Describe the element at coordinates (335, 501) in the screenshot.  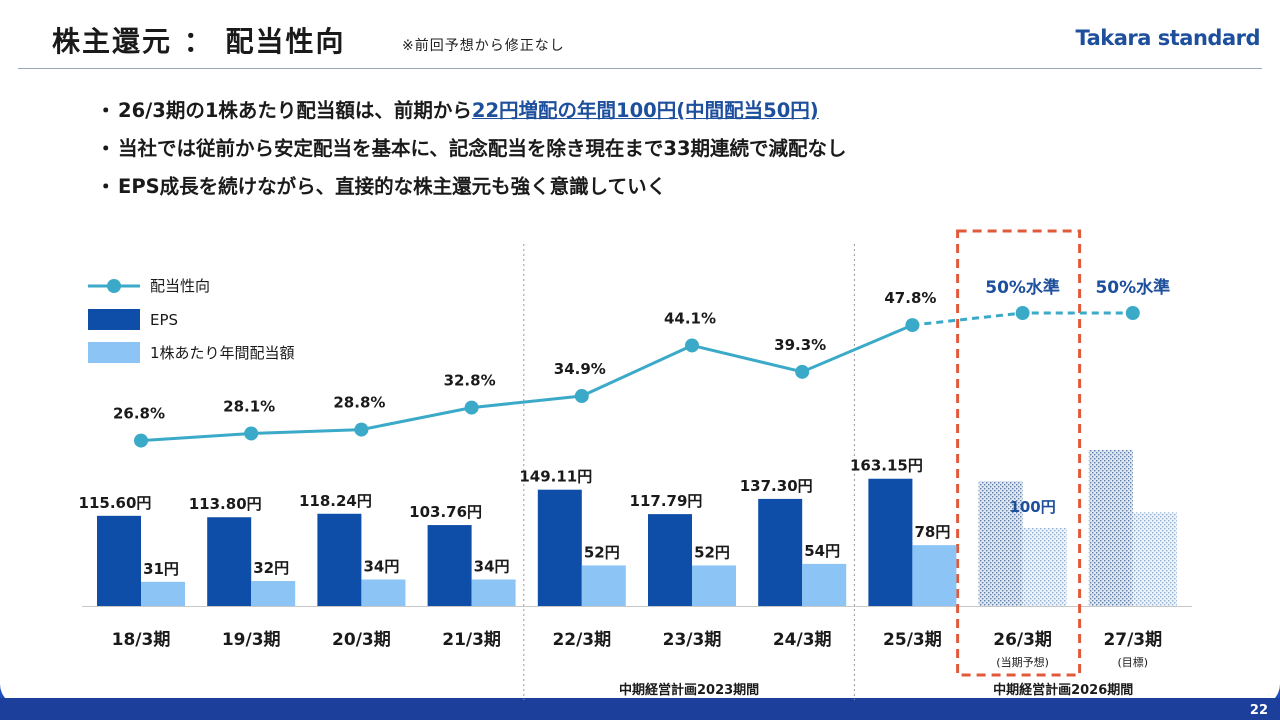
I see `eps-label: 118.24円` at that location.